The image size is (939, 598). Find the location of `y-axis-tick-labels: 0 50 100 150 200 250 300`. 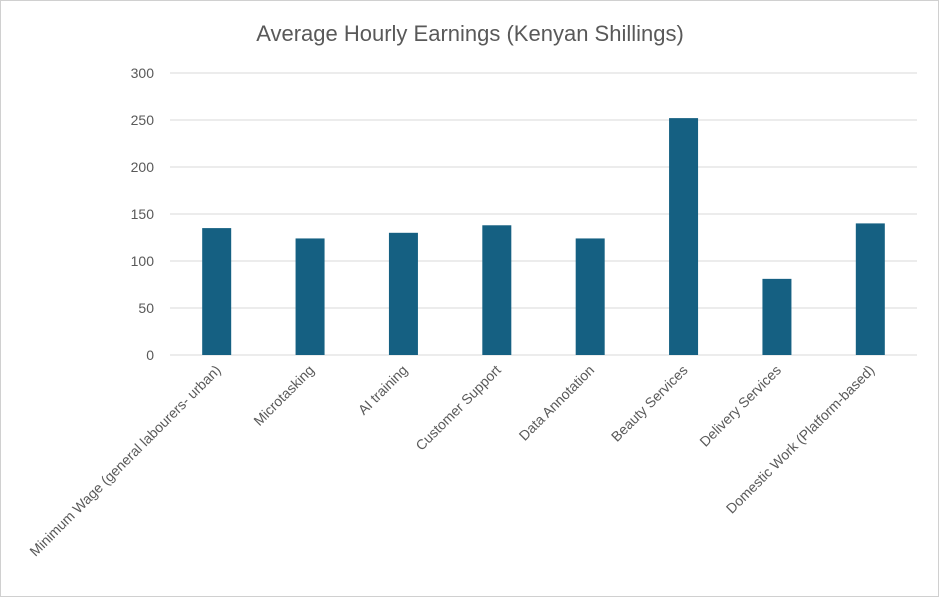

y-axis-tick-labels: 0 50 100 150 200 250 300 is located at coordinates (143, 214).